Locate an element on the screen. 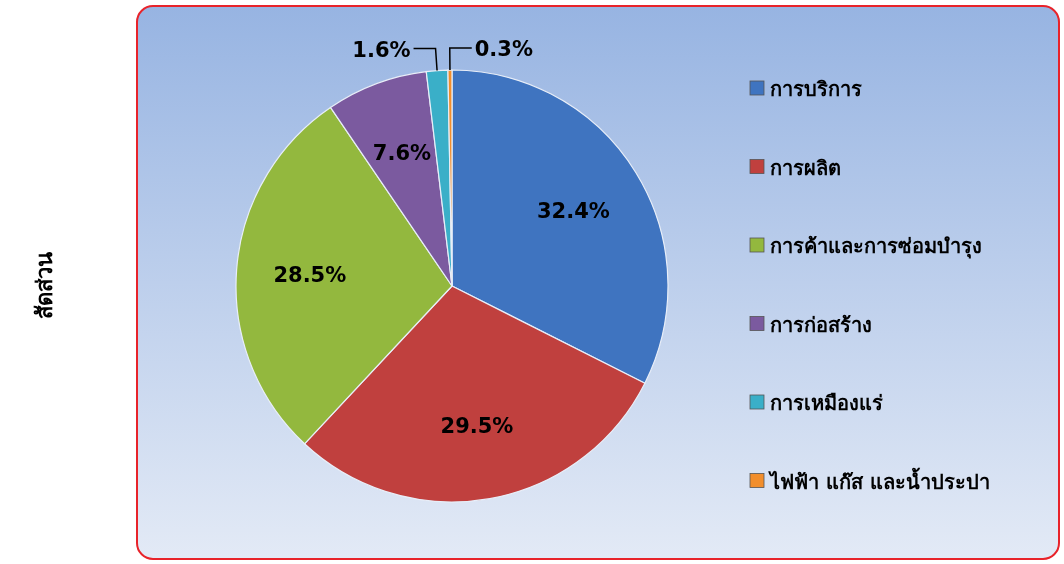  legend-label: การผลิต is located at coordinates (805, 167).